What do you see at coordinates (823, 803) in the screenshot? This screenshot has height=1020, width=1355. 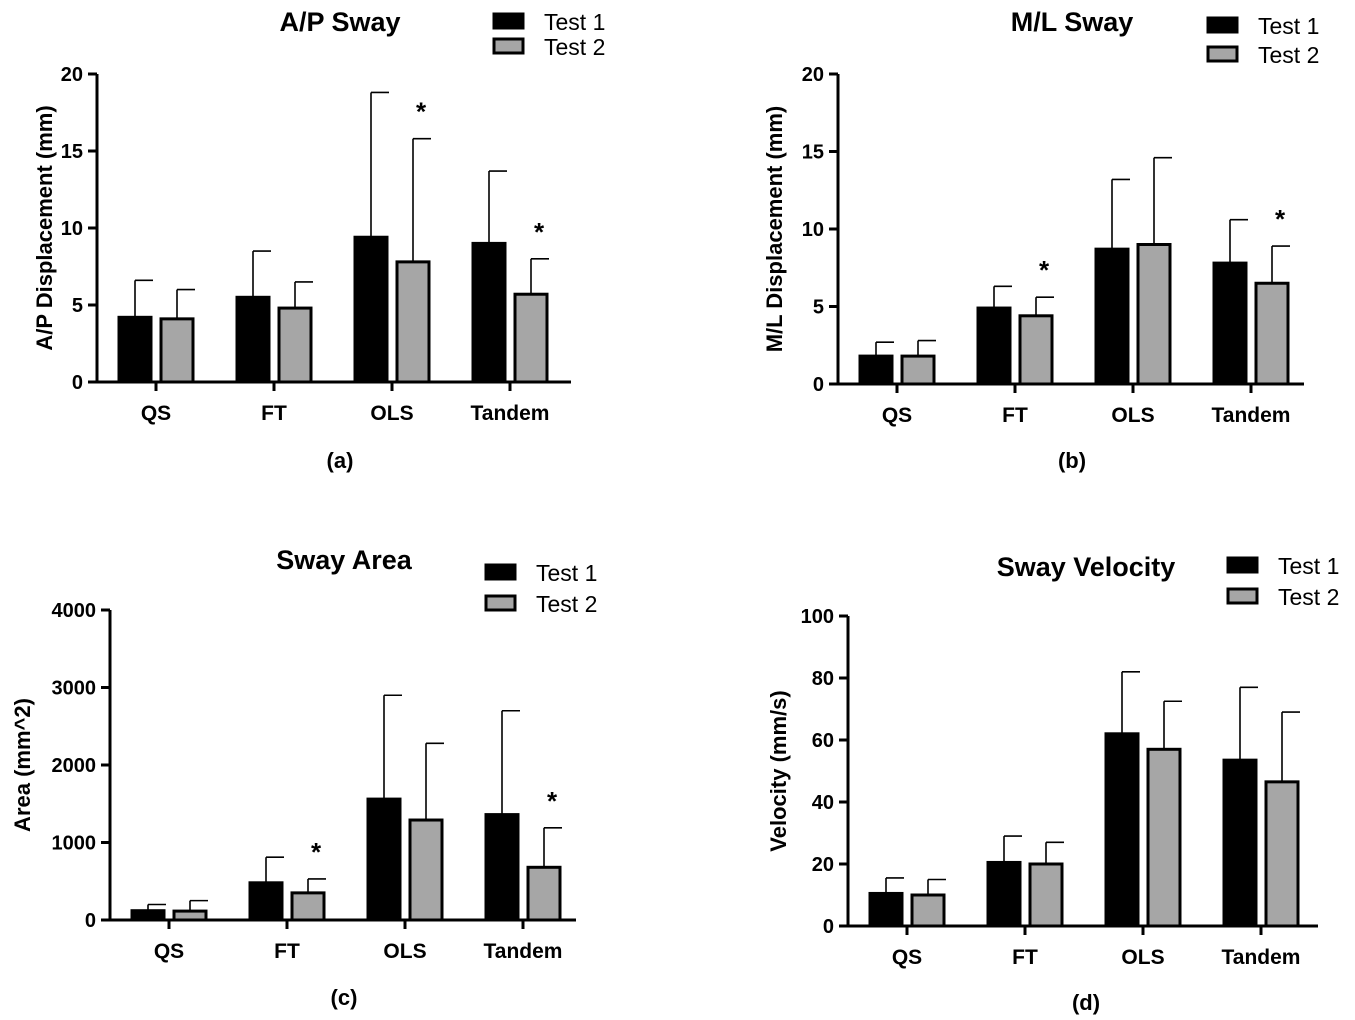 I see `y-tick-label: 40` at bounding box center [823, 803].